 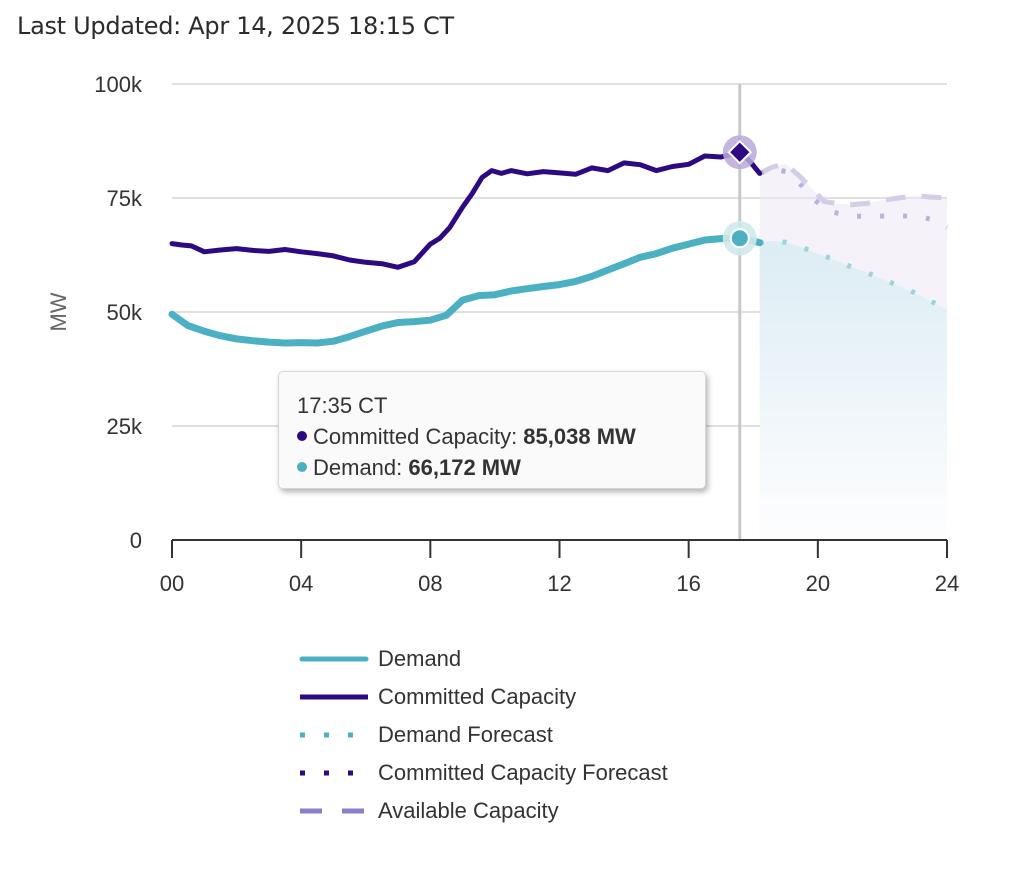 I want to click on x-tick-label: 24, so click(x=947, y=583).